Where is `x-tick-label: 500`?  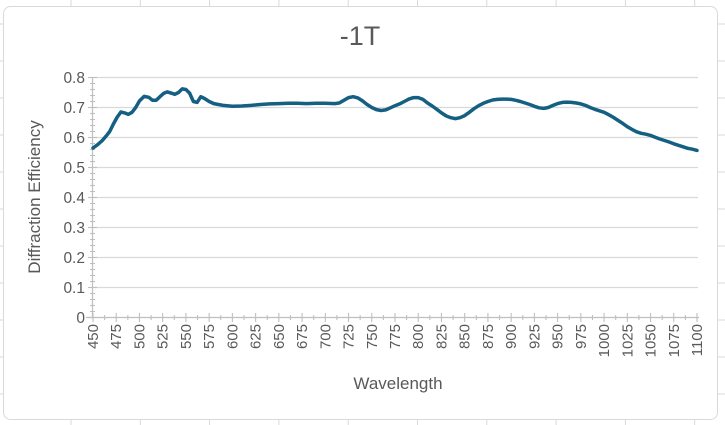 x-tick-label: 500 is located at coordinates (140, 336).